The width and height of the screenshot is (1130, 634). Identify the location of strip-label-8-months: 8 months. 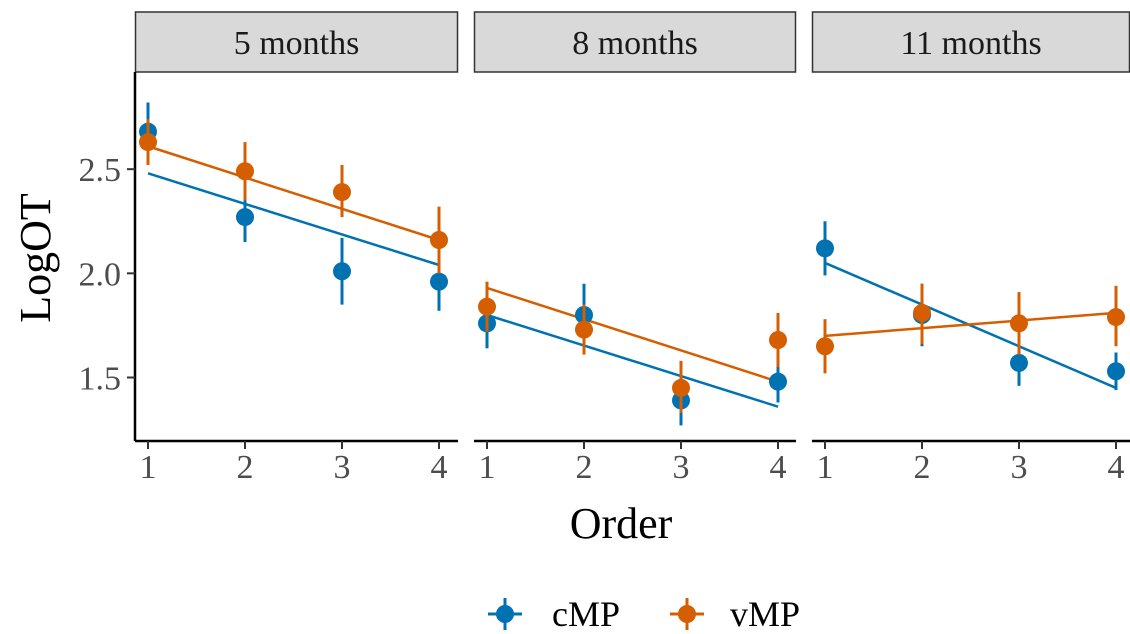
(635, 43).